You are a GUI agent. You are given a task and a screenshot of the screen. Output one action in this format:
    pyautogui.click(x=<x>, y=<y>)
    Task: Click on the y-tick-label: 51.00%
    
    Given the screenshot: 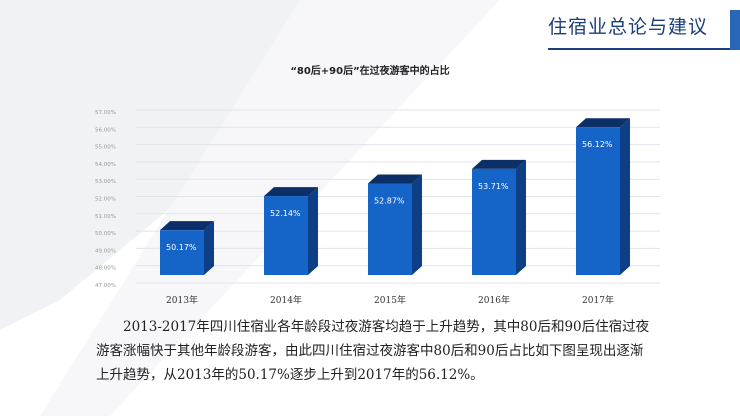 What is the action you would take?
    pyautogui.click(x=105, y=217)
    